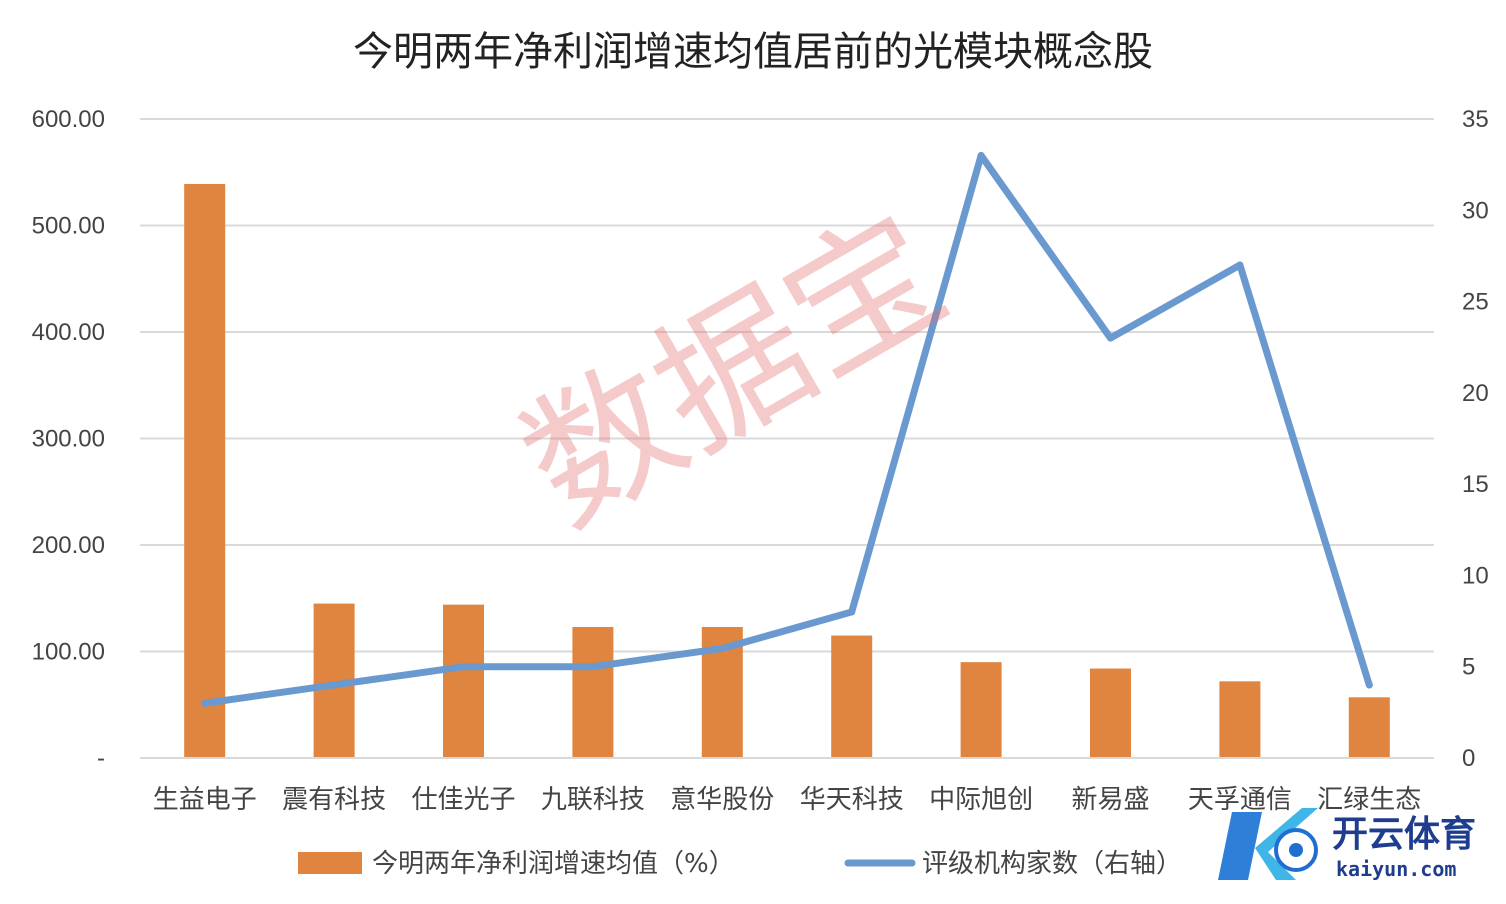 Image resolution: width=1506 pixels, height=904 pixels. What do you see at coordinates (68, 652) in the screenshot?
I see `left-tick-label: 100.00` at bounding box center [68, 652].